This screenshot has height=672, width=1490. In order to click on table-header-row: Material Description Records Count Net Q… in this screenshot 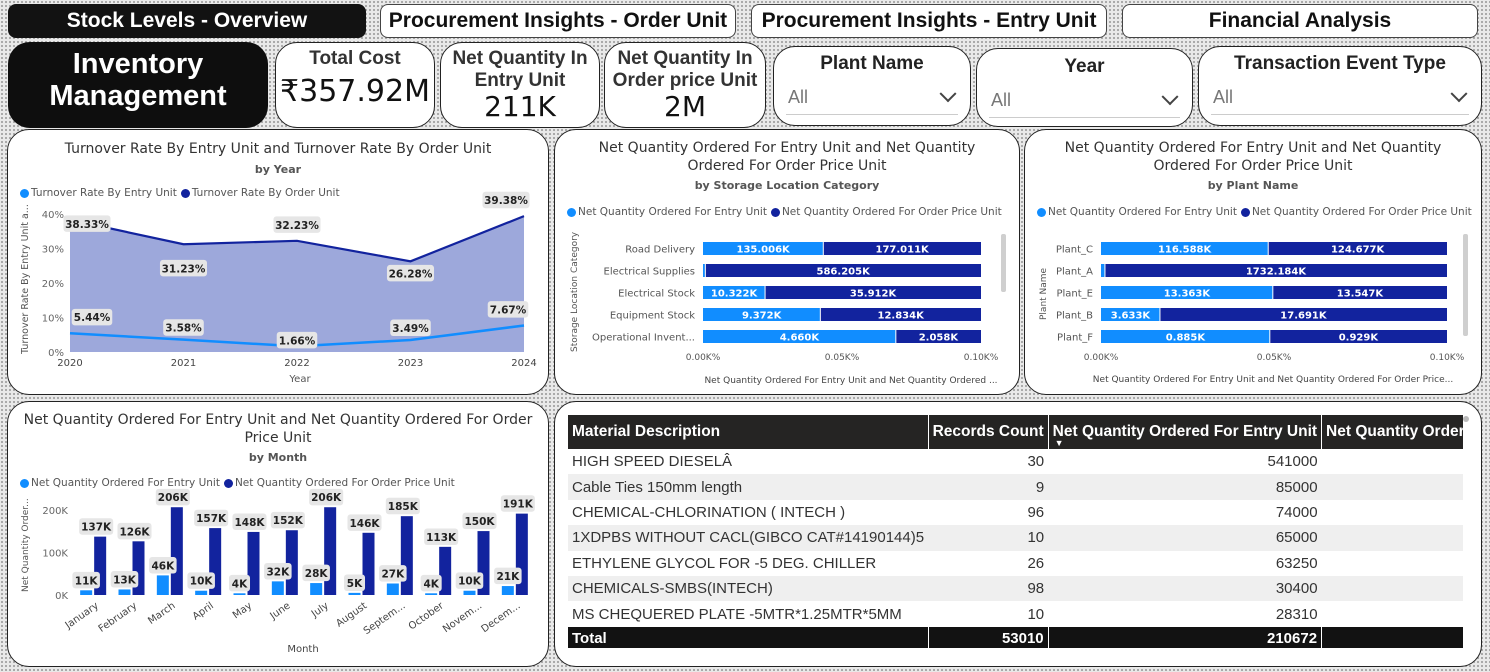, I will do `click(1015, 432)`.